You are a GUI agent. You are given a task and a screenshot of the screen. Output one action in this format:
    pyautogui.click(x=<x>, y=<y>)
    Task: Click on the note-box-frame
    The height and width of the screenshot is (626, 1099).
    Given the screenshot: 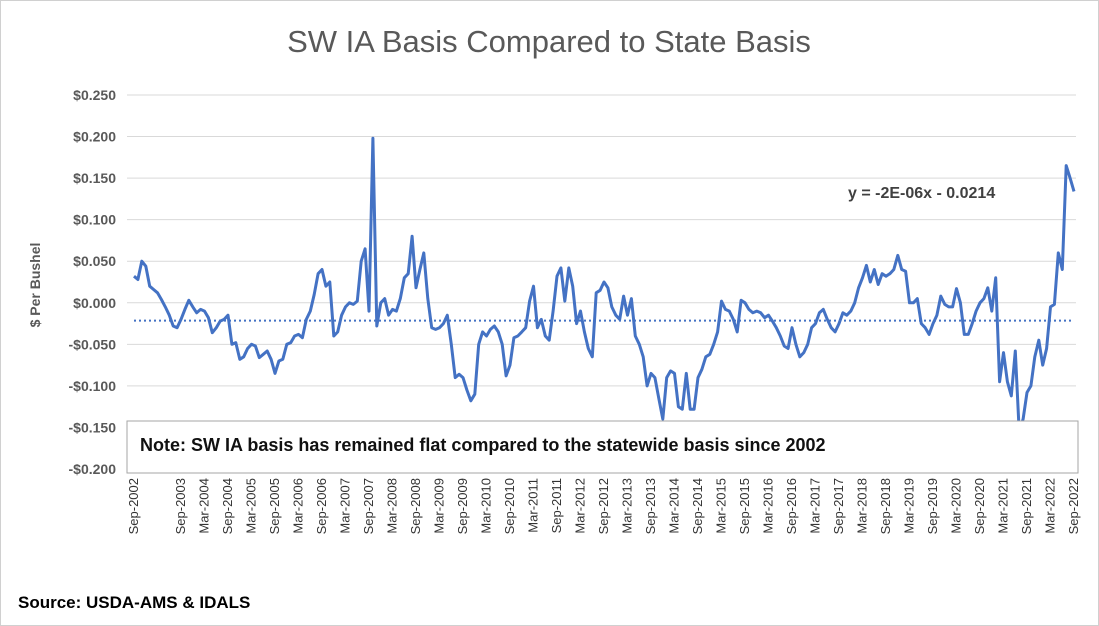 What is the action you would take?
    pyautogui.click(x=602, y=447)
    